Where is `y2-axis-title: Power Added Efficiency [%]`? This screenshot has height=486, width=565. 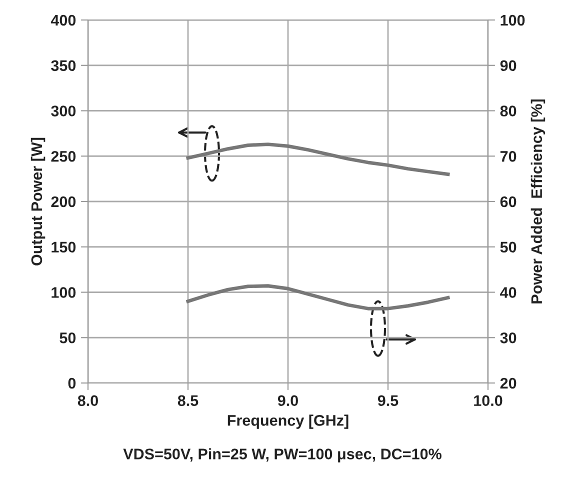 y2-axis-title: Power Added Efficiency [%] is located at coordinates (538, 201).